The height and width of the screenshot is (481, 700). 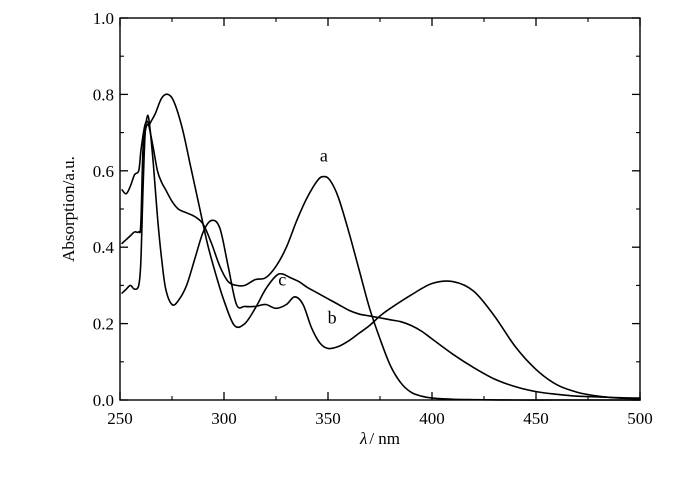 What do you see at coordinates (103, 400) in the screenshot?
I see `y-tick-label: 0.0` at bounding box center [103, 400].